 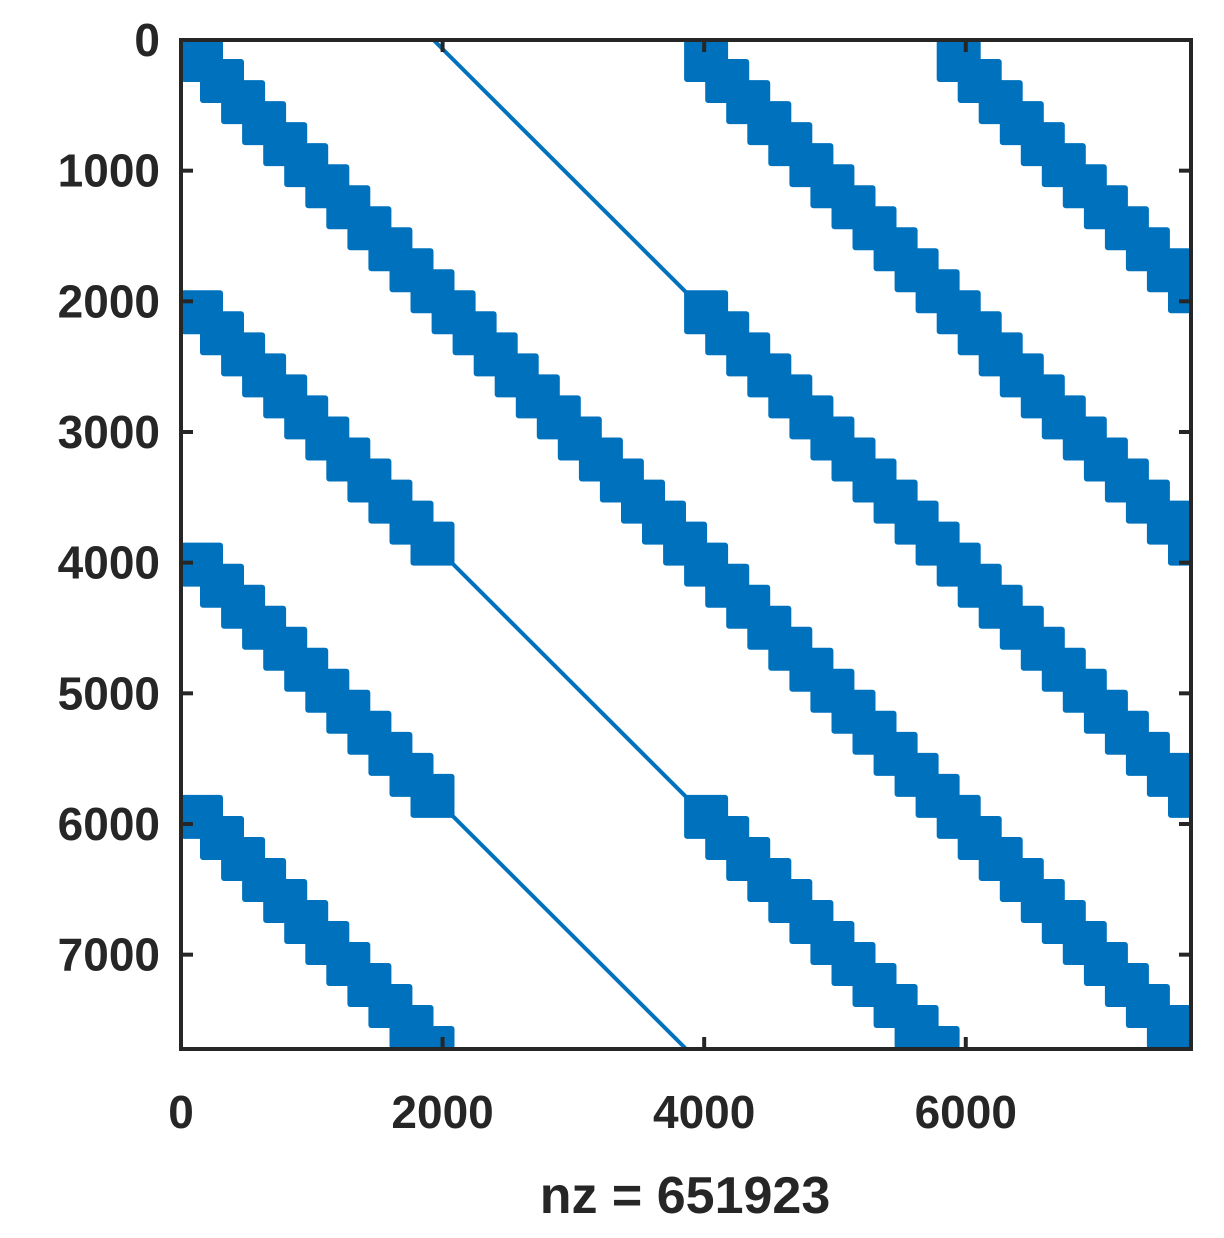 I want to click on y-tick-label: 7000, so click(x=109, y=955).